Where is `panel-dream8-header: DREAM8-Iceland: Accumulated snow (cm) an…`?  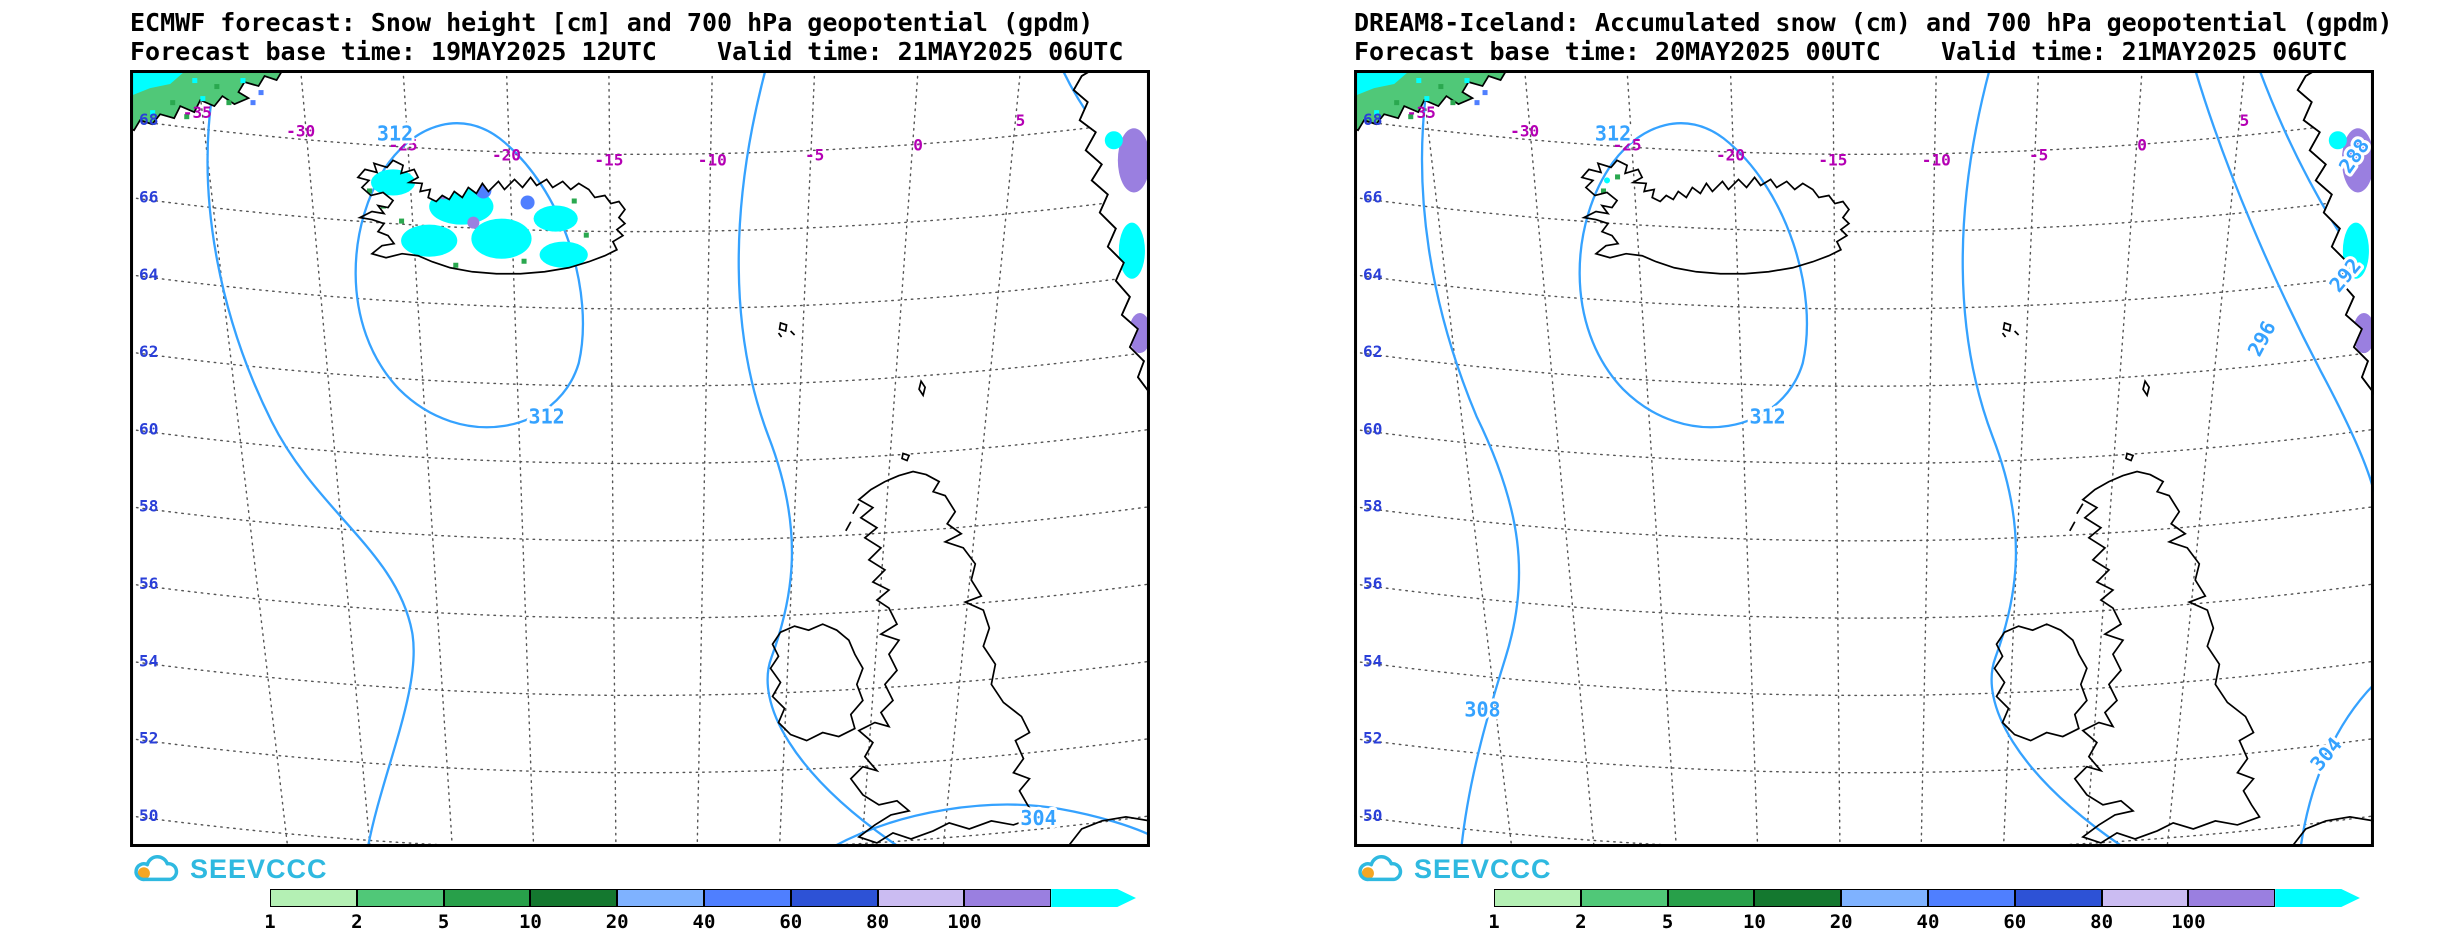 panel-dream8-header: DREAM8-Iceland: Accumulated snow (cm) an… is located at coordinates (1901, 37).